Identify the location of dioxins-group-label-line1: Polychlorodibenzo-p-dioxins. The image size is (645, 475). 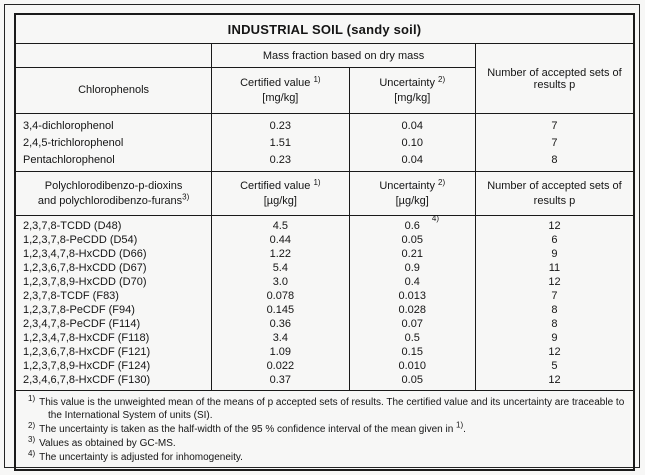
(113, 186).